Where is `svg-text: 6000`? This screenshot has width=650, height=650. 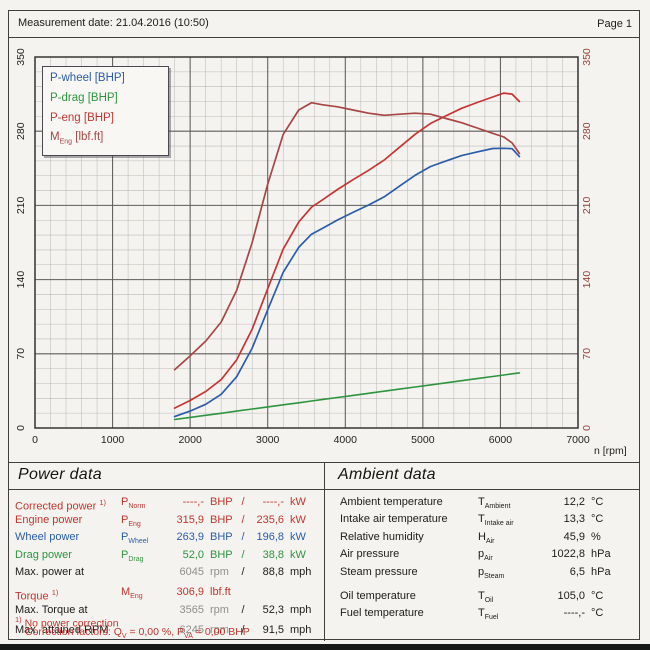 svg-text: 6000 is located at coordinates (501, 440).